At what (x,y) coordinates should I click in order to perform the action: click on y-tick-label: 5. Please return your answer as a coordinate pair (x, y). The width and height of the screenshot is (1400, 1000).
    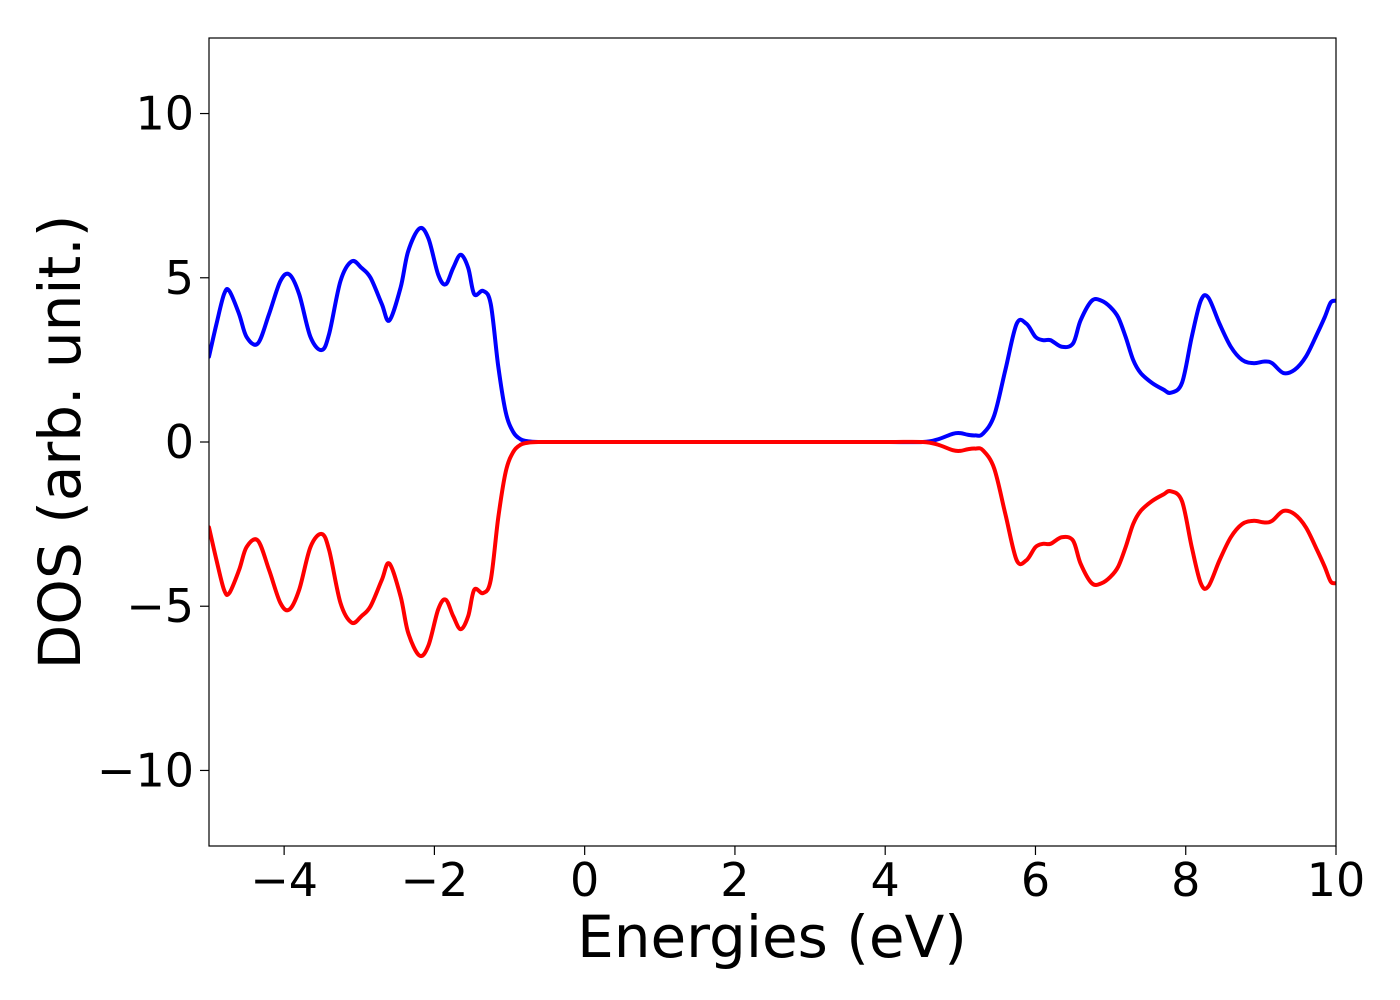
    Looking at the image, I should click on (179, 278).